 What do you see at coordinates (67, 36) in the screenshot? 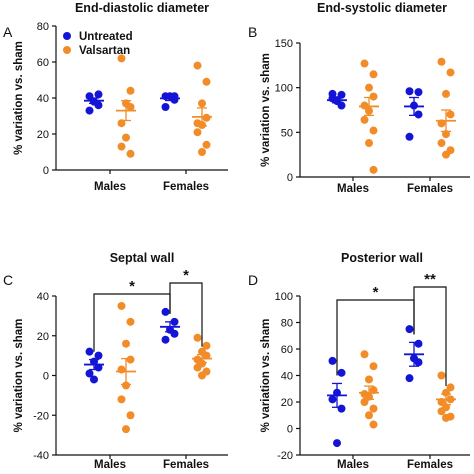
I see `legend-marker-untreated` at bounding box center [67, 36].